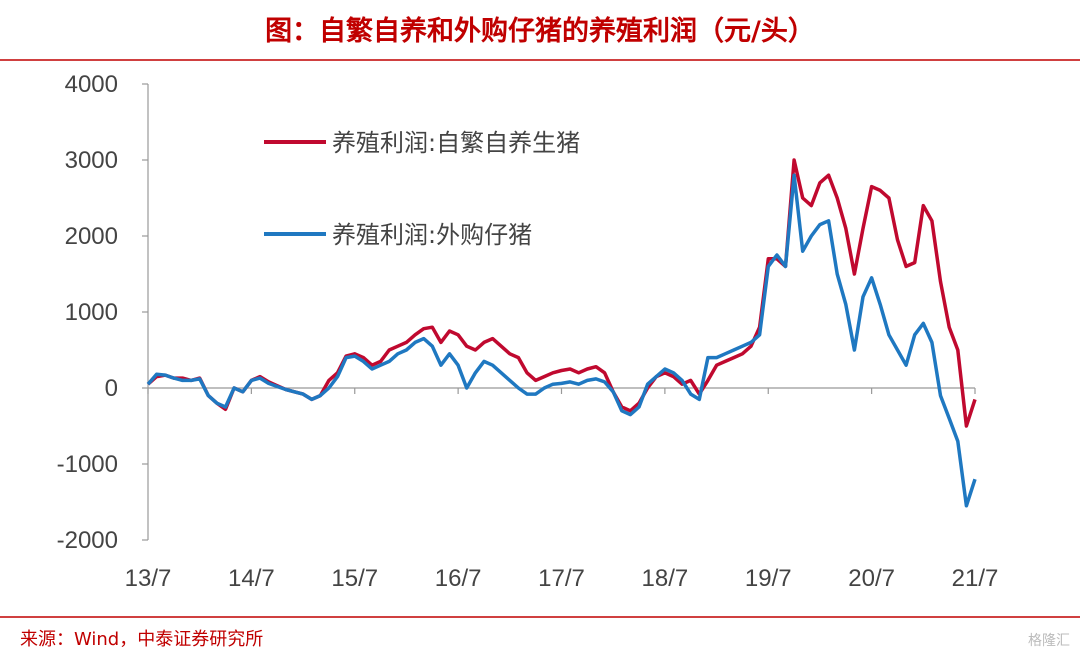  I want to click on y-tick-label: 0, so click(111, 388).